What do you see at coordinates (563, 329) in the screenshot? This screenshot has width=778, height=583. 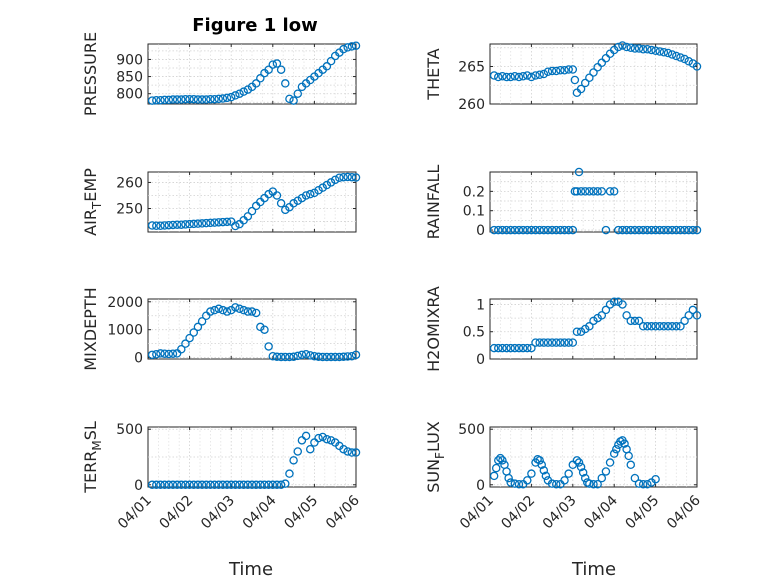 I see `subplot-6: 0 0.5 1 H2OMIXRA` at bounding box center [563, 329].